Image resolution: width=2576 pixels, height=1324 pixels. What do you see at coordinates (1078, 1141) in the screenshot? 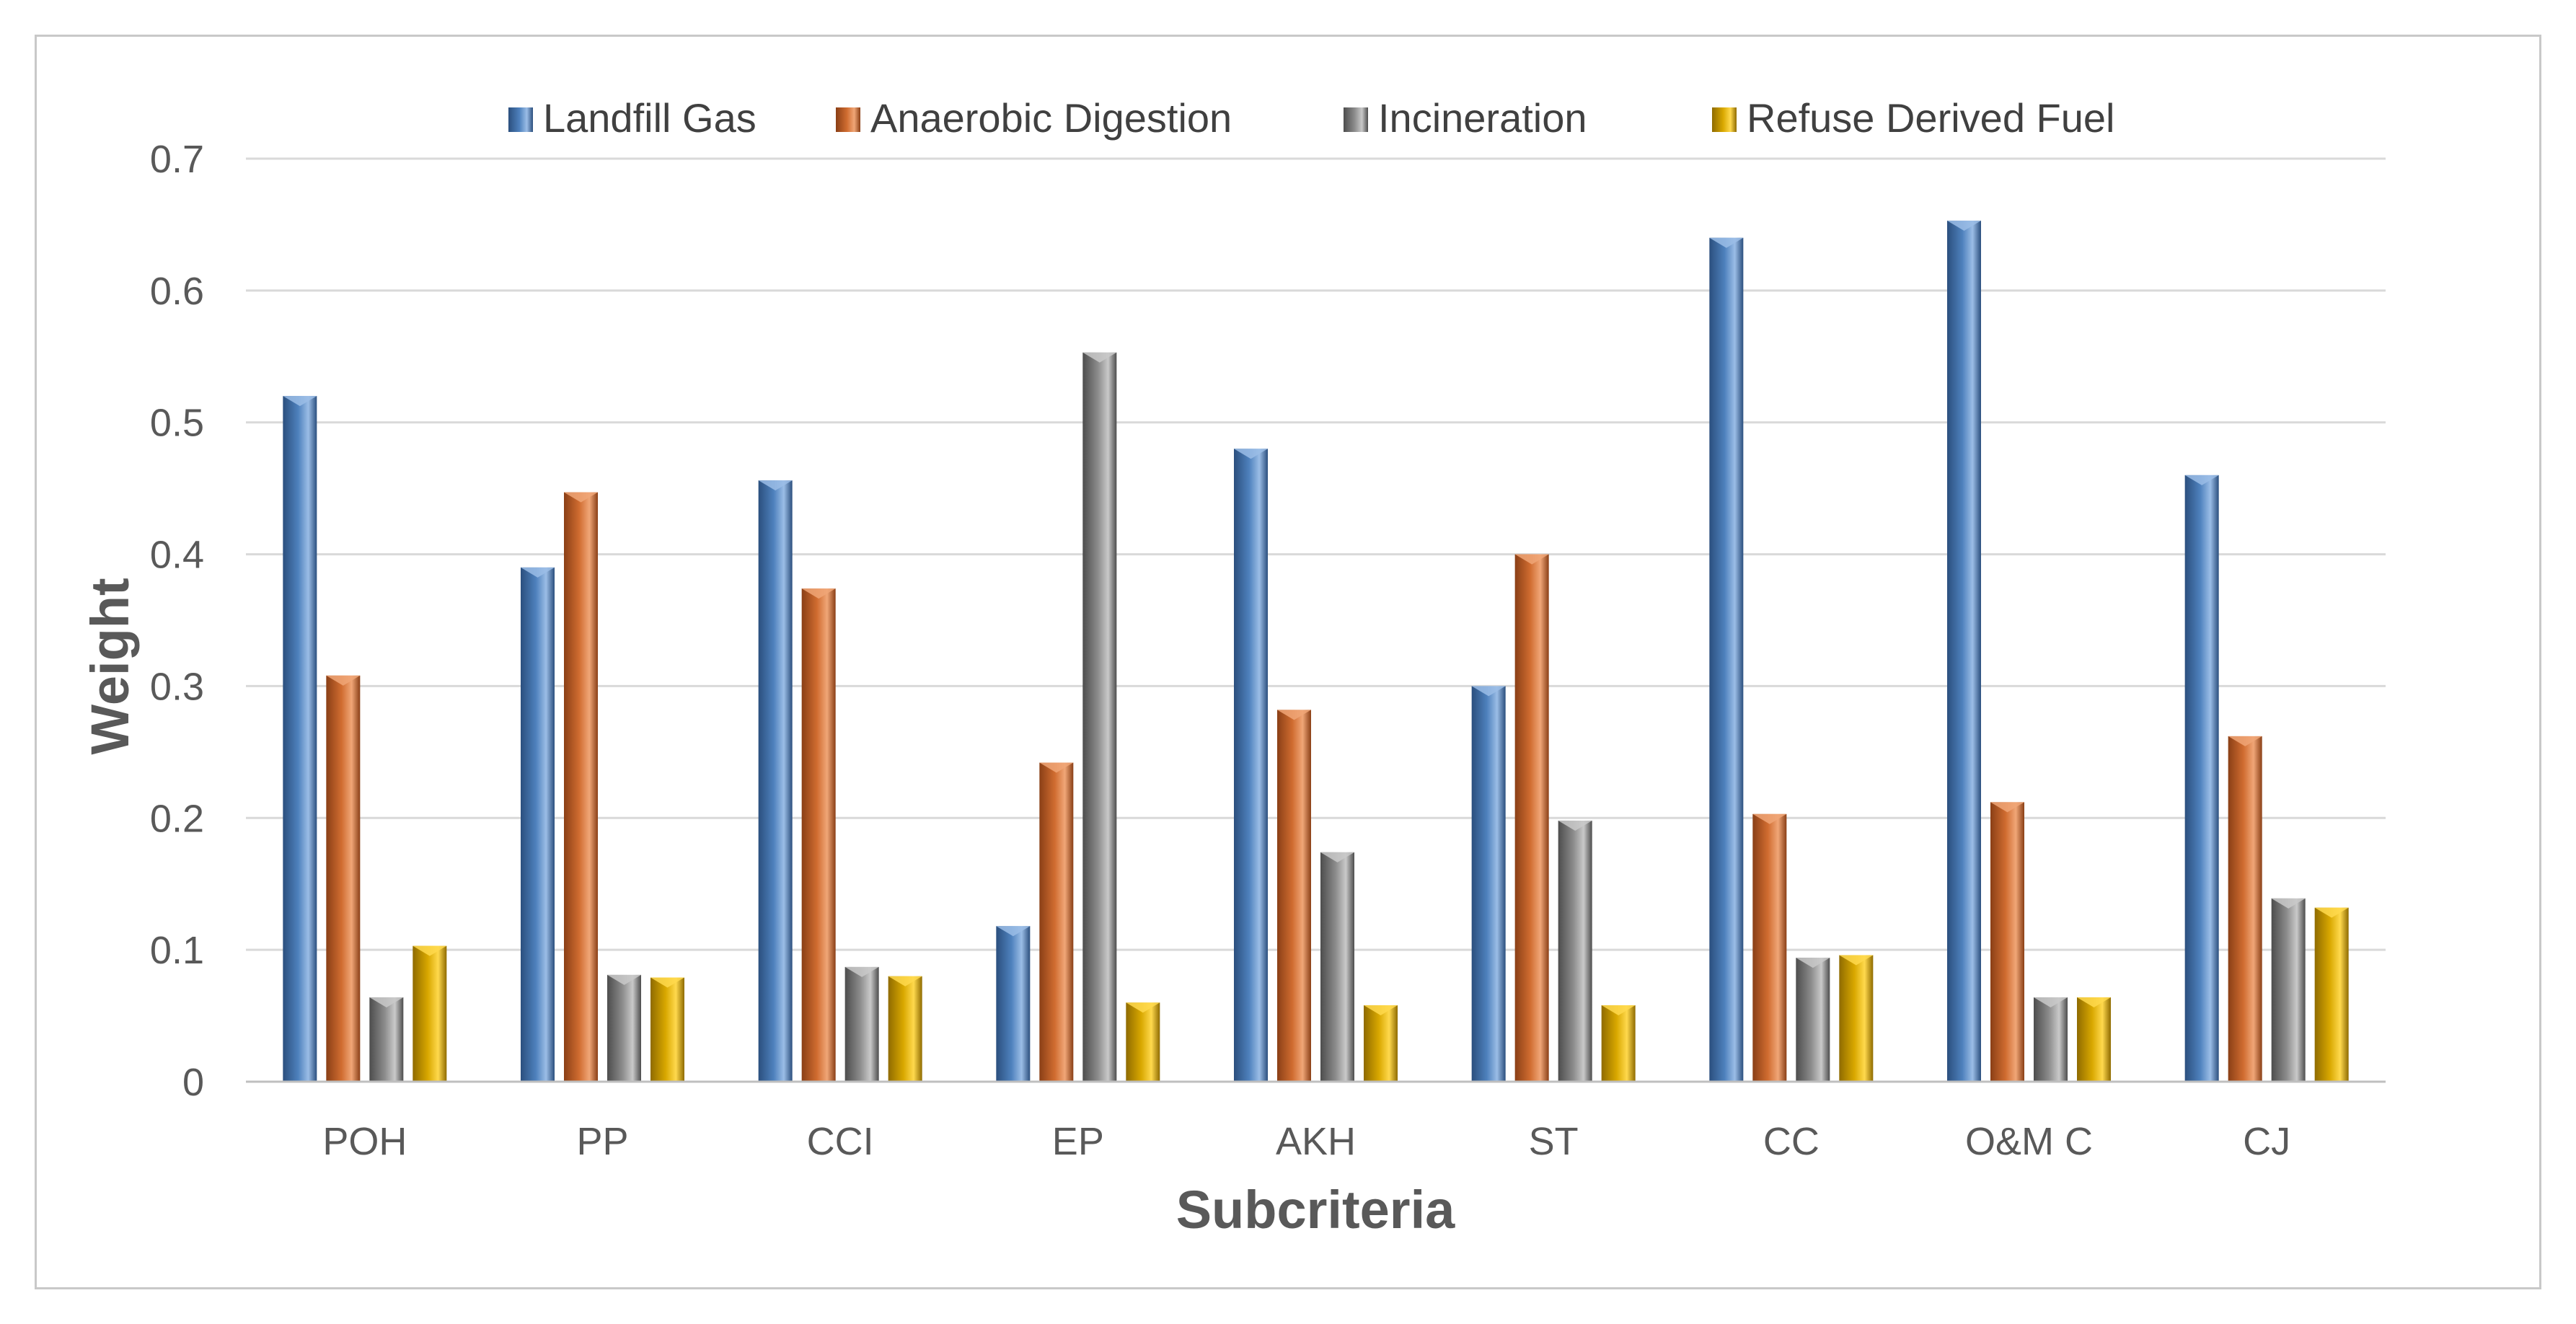
I see `x-tick-label: EP` at bounding box center [1078, 1141].